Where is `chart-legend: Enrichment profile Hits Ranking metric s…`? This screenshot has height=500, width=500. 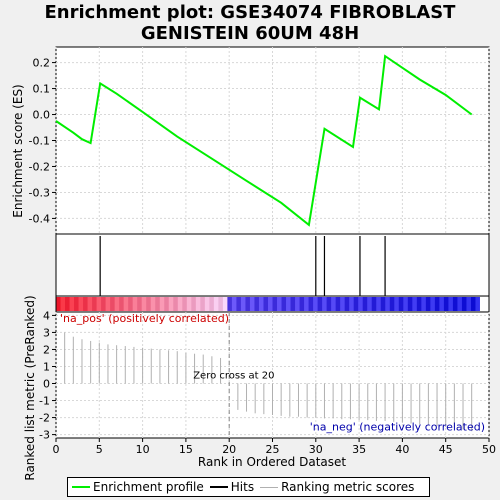
chart-legend: Enrichment profile Hits Ranking metric s… is located at coordinates (248, 487).